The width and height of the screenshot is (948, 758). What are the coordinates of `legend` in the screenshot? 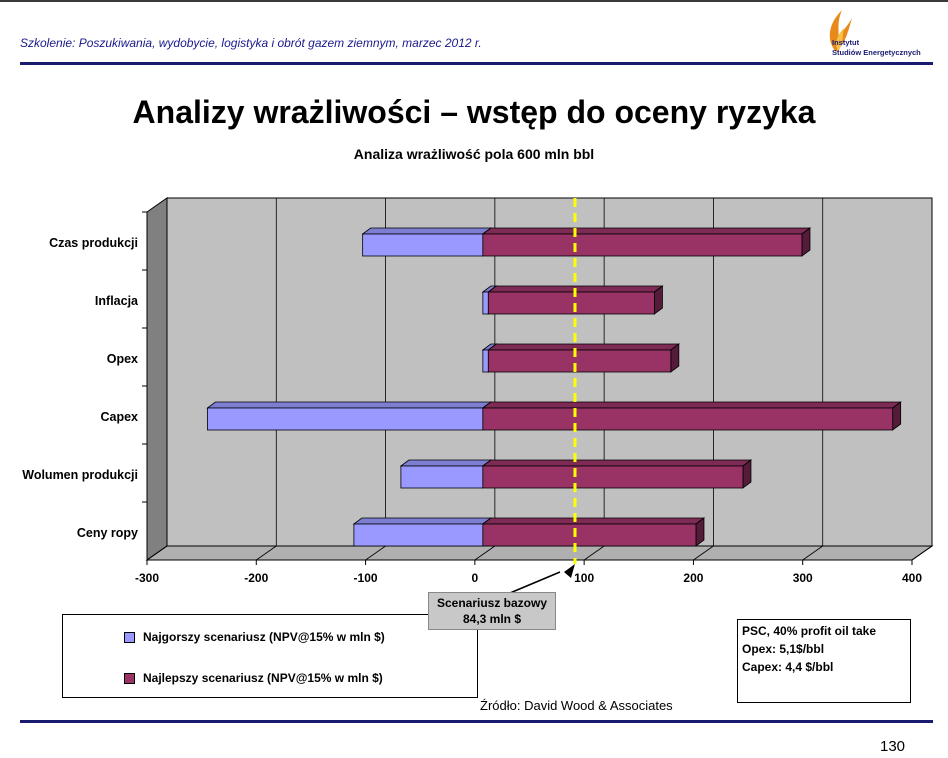 It's located at (270, 656).